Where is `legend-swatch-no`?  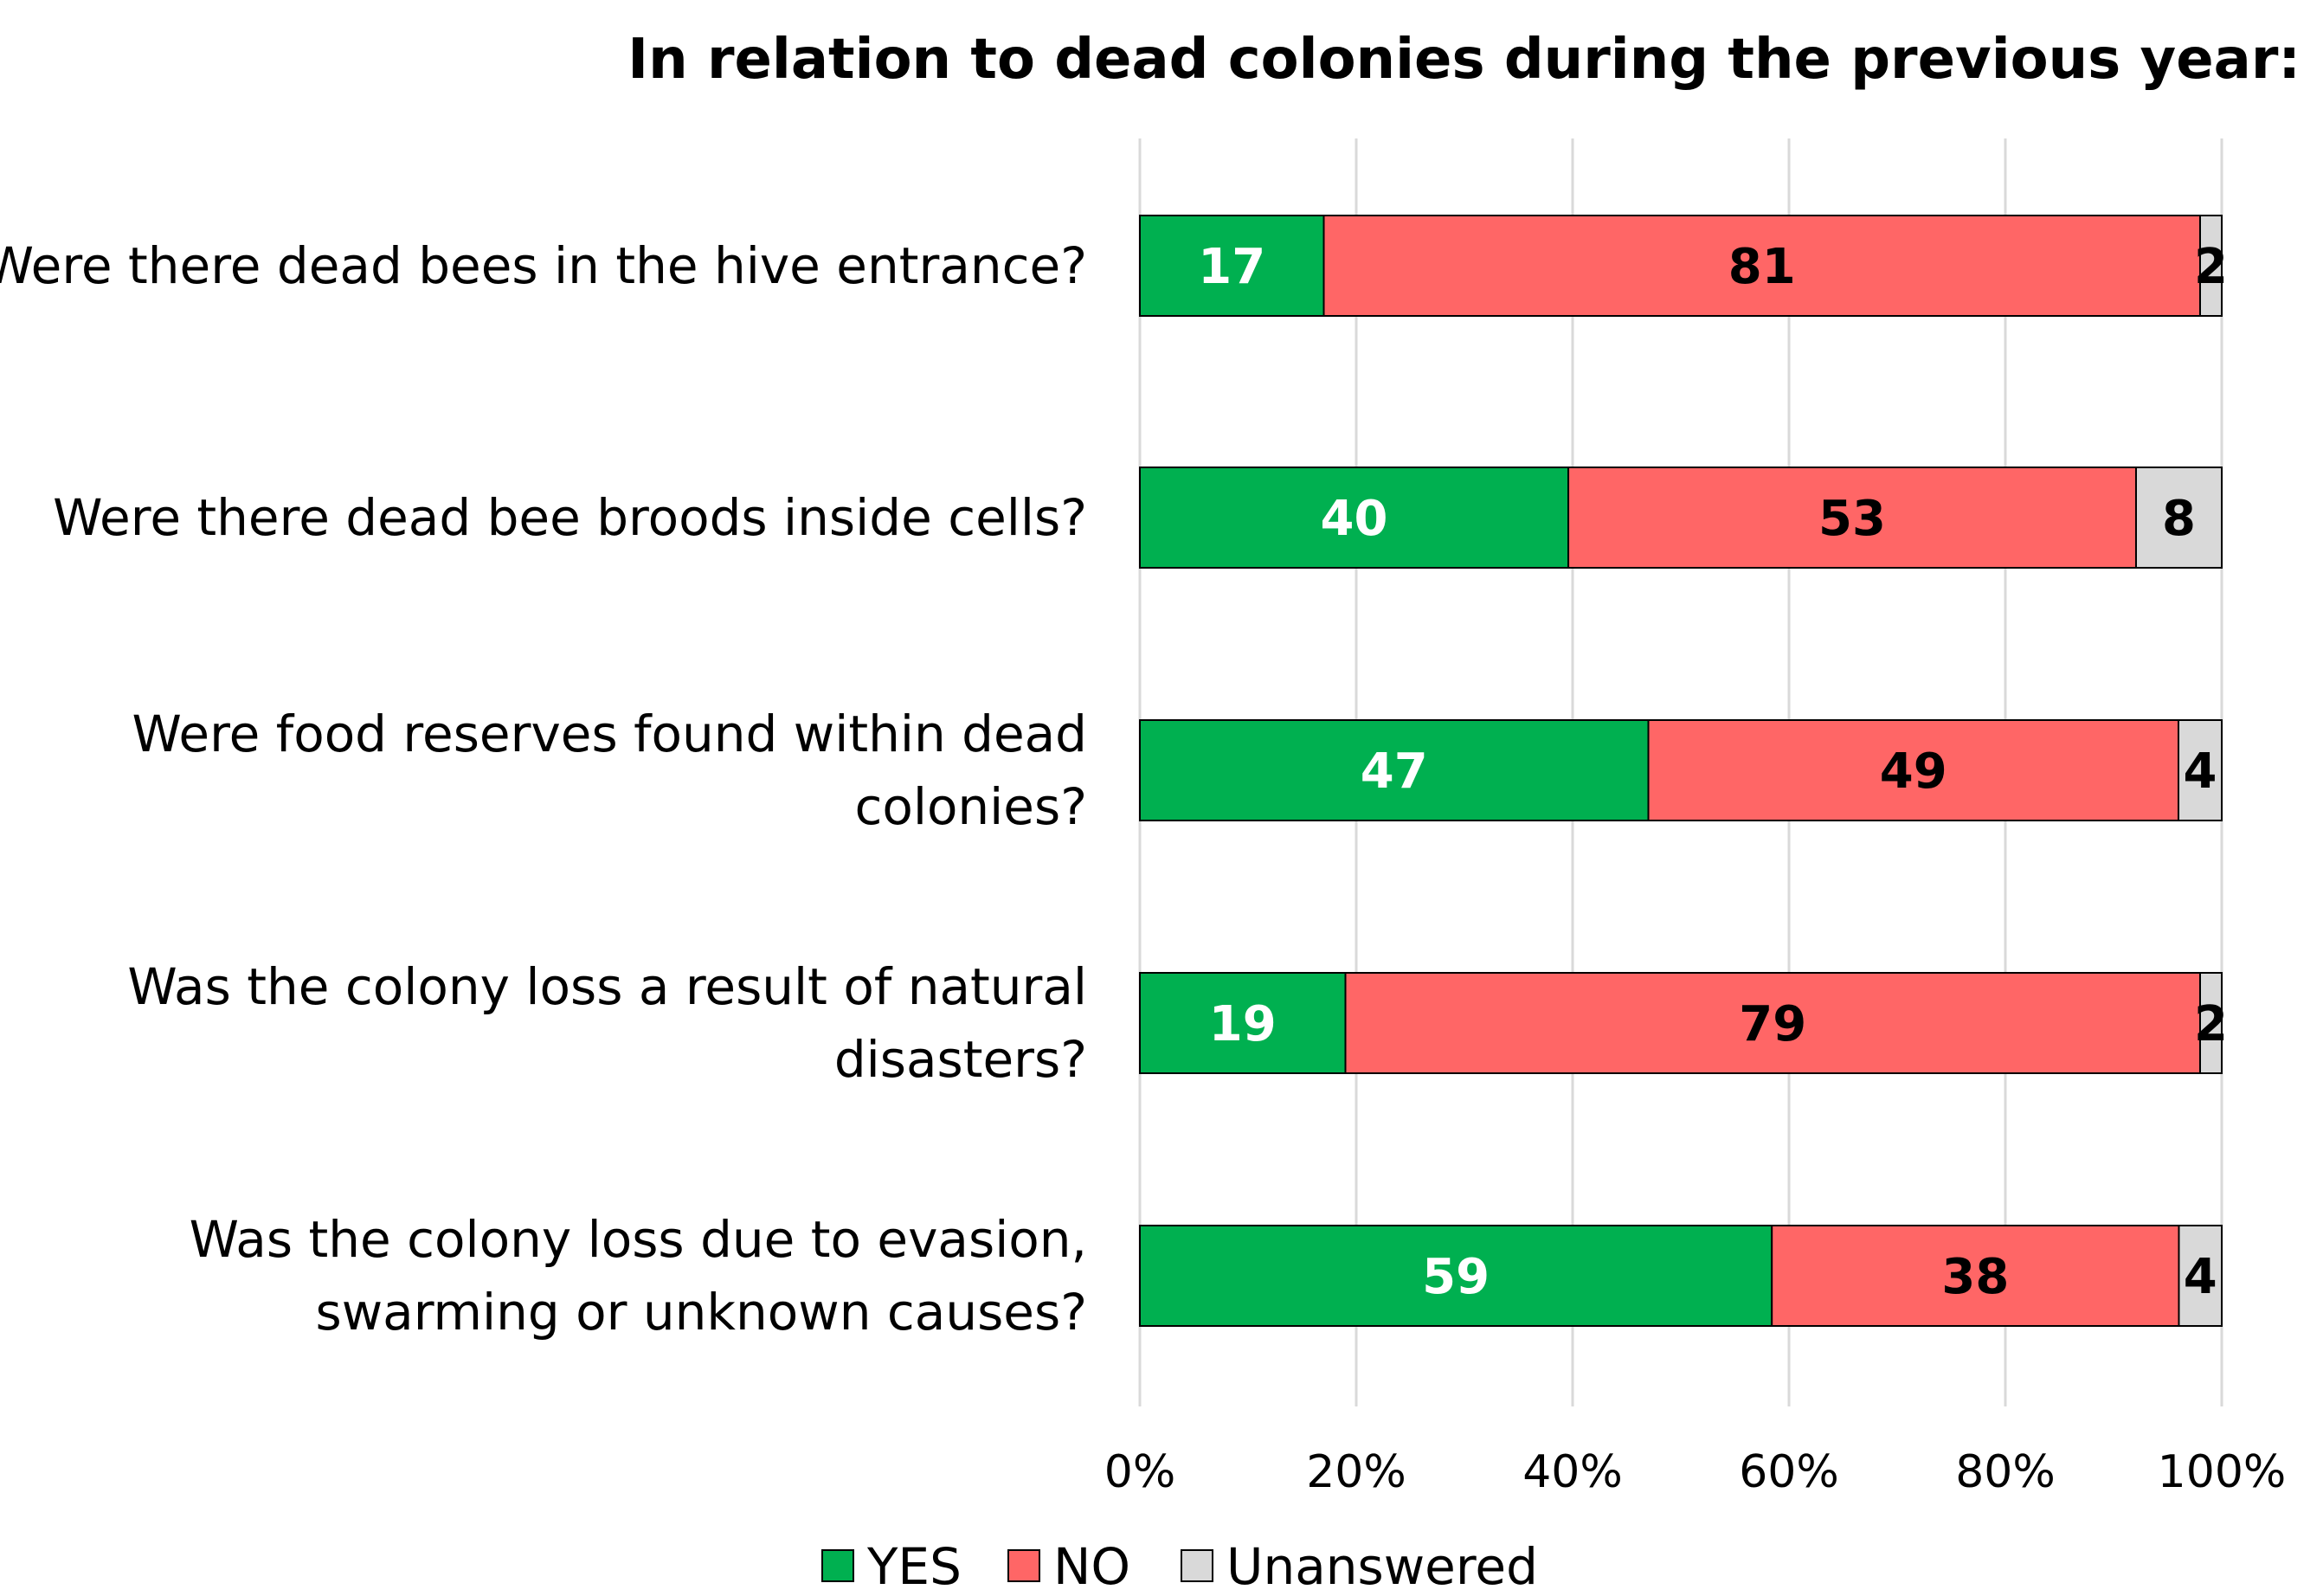 legend-swatch-no is located at coordinates (1023, 1565).